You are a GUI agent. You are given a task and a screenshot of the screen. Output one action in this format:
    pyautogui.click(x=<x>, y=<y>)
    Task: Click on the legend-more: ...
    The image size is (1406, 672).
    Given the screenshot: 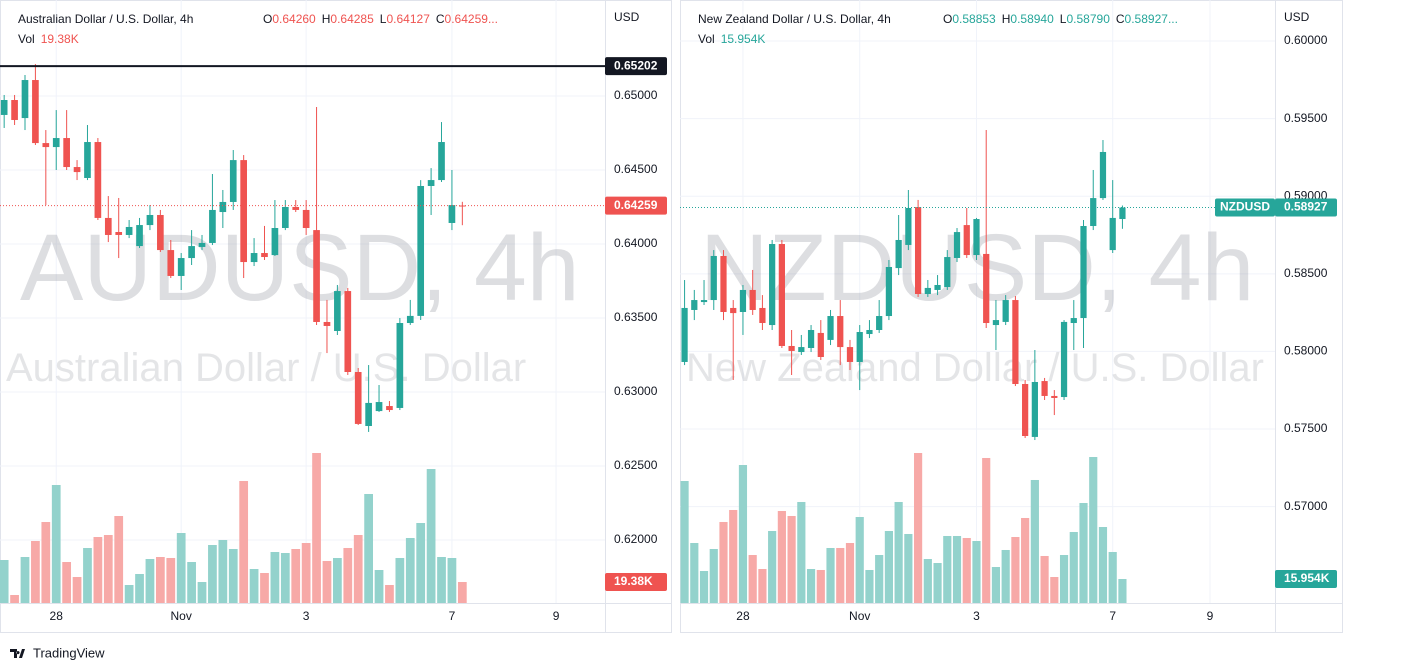 What is the action you would take?
    pyautogui.click(x=1173, y=19)
    